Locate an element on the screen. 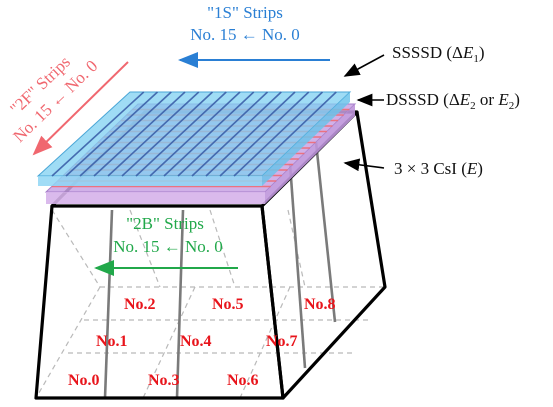 The image size is (553, 407). strips-1s-title: "1S" Strips is located at coordinates (245, 12).